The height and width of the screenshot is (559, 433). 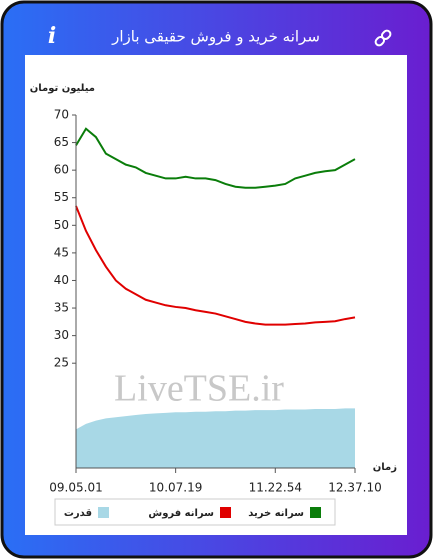 What do you see at coordinates (61, 170) in the screenshot?
I see `y-tick-label: 60` at bounding box center [61, 170].